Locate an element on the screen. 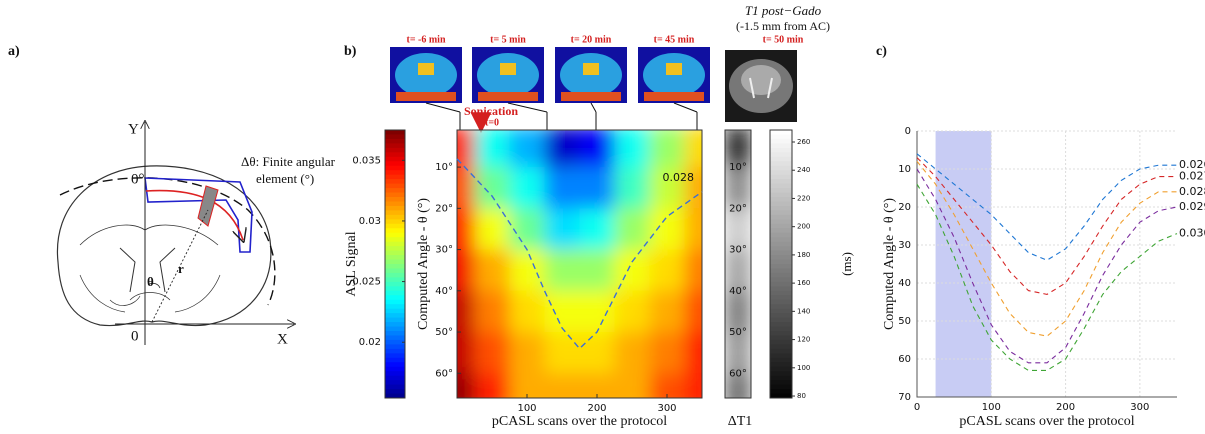  panel-label: b) is located at coordinates (350, 51).